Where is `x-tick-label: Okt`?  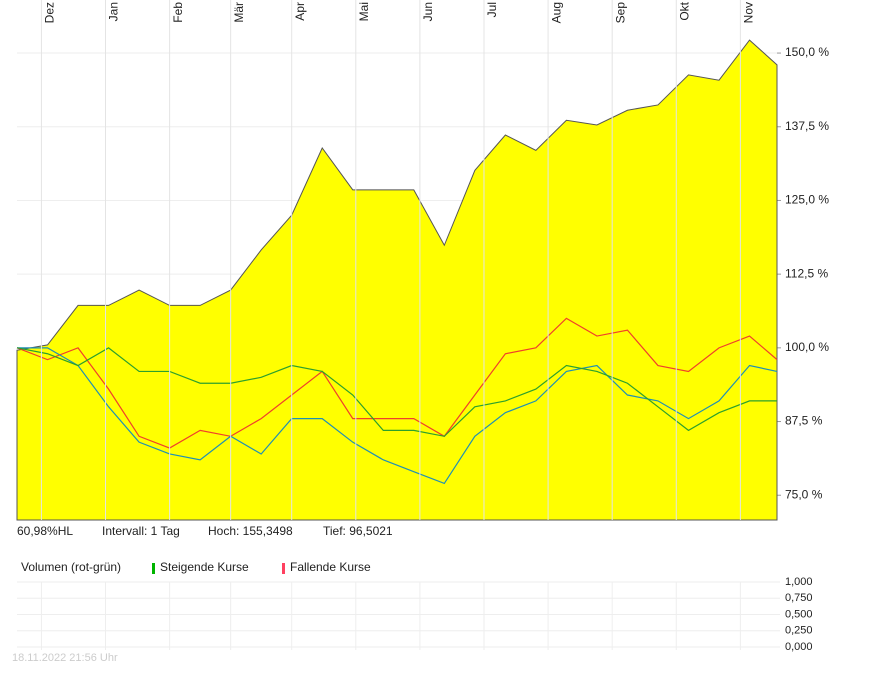
x-tick-label: Okt is located at coordinates (684, 10).